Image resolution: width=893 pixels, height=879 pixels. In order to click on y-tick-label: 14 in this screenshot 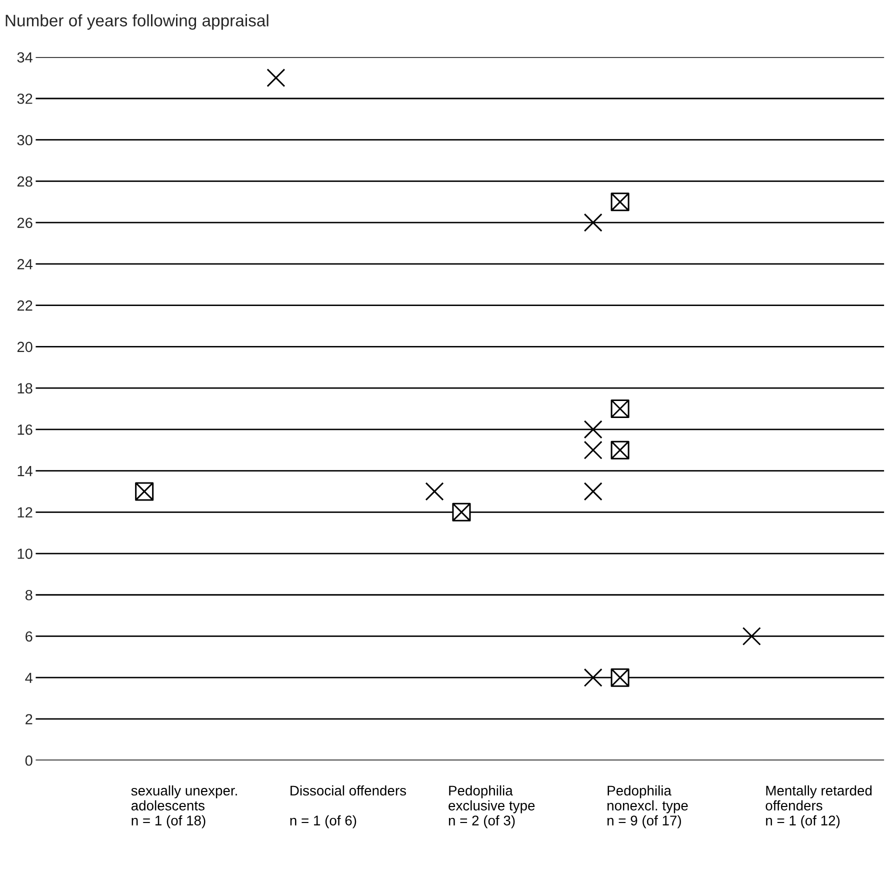, I will do `click(25, 471)`.